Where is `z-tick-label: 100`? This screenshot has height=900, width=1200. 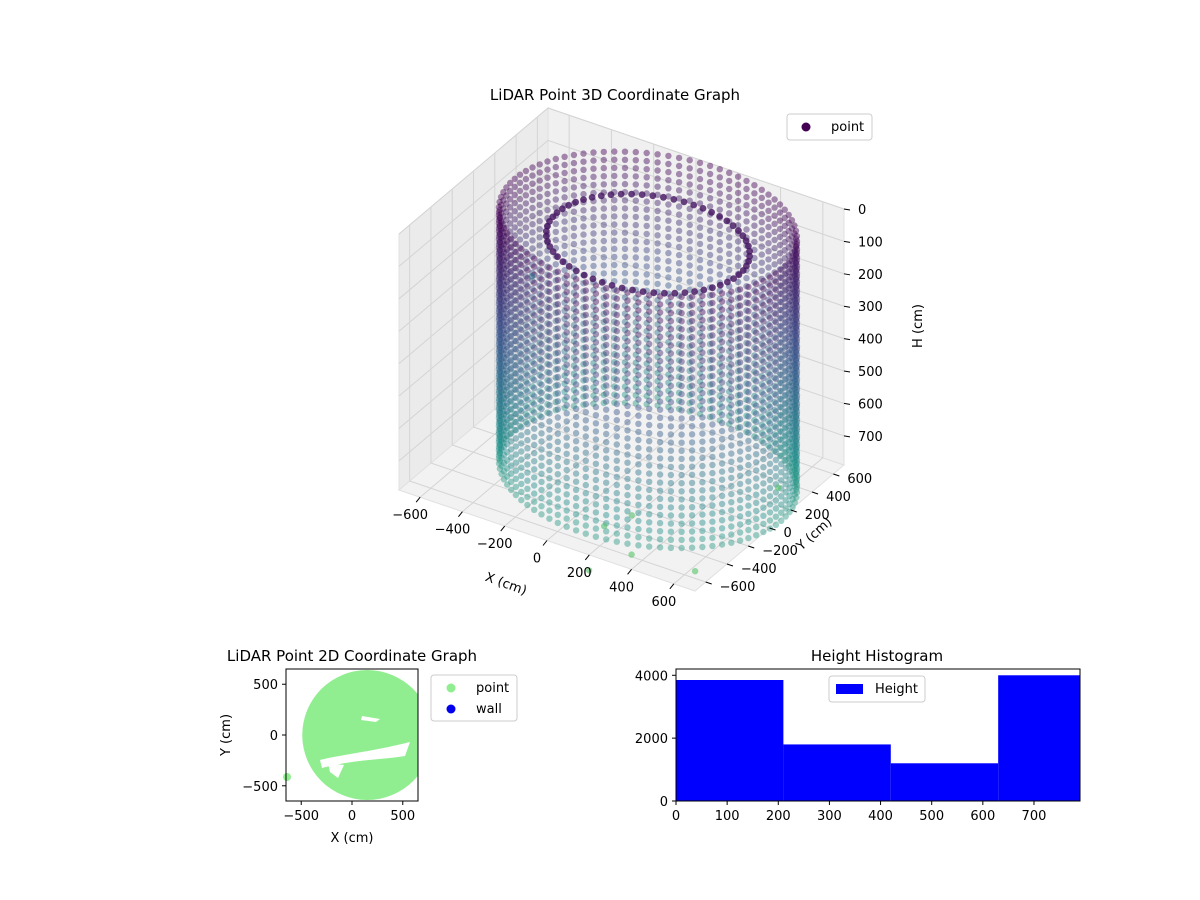
z-tick-label: 100 is located at coordinates (870, 242).